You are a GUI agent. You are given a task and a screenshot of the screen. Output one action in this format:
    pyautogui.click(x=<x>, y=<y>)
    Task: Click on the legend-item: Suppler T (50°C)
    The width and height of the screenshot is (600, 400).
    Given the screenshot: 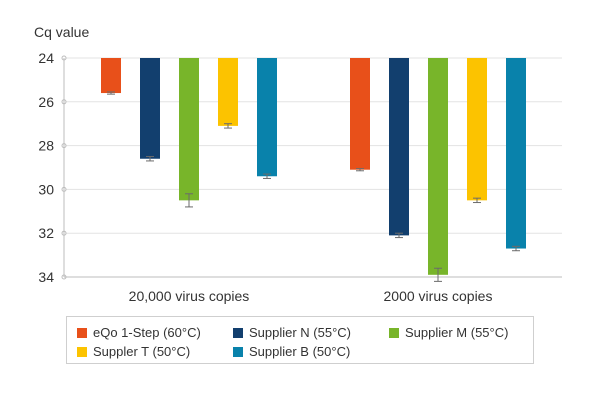 What is the action you would take?
    pyautogui.click(x=133, y=351)
    